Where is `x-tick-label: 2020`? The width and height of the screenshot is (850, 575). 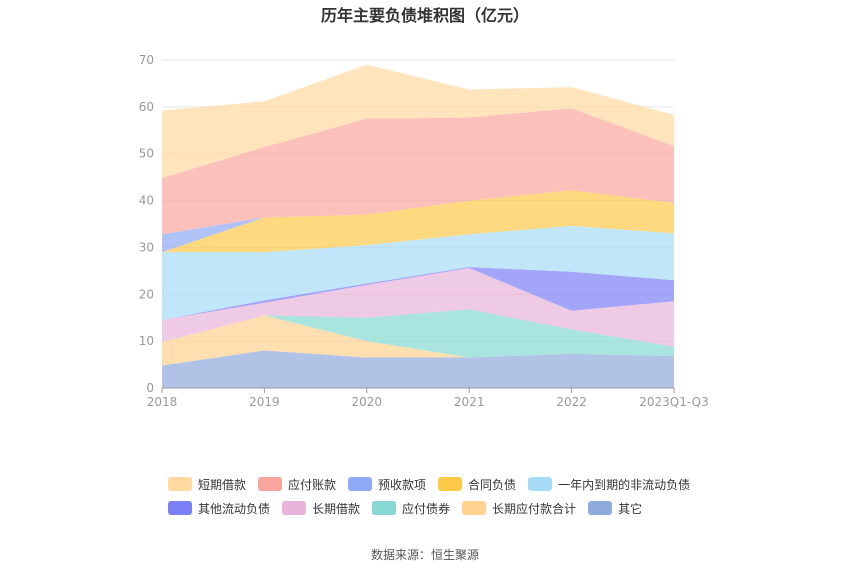
x-tick-label: 2020 is located at coordinates (367, 402).